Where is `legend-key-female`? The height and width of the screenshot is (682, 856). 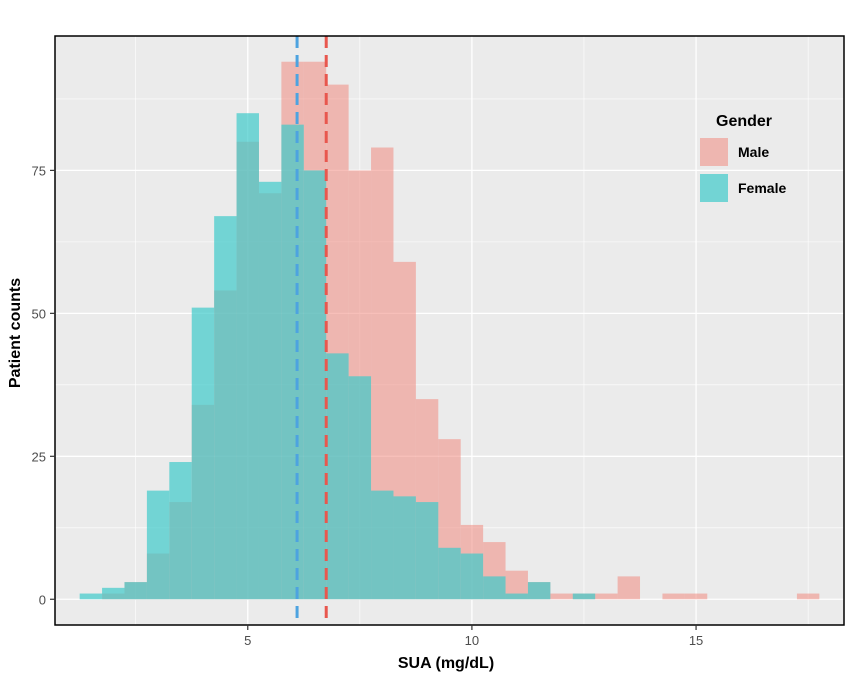 legend-key-female is located at coordinates (714, 188).